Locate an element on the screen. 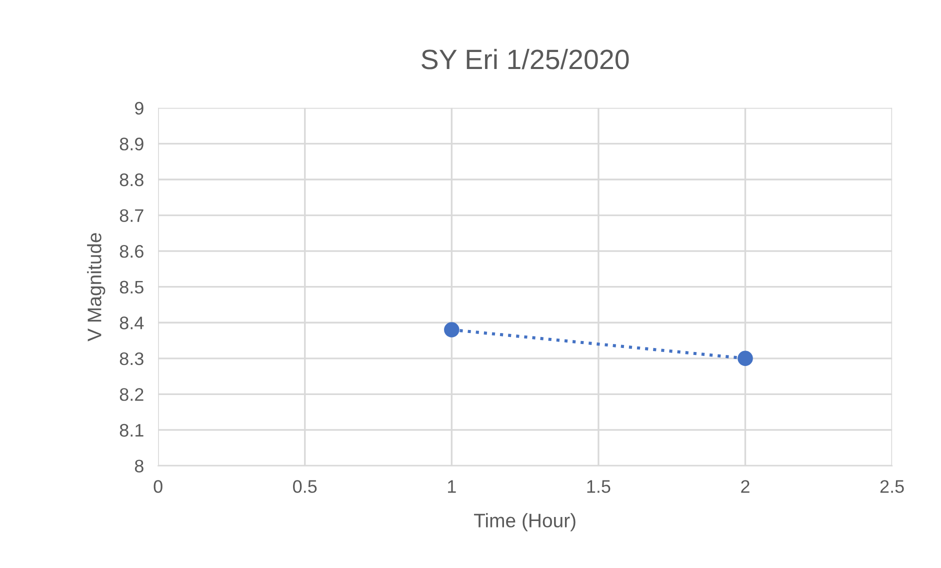  y-tick-label: 8 is located at coordinates (139, 466).